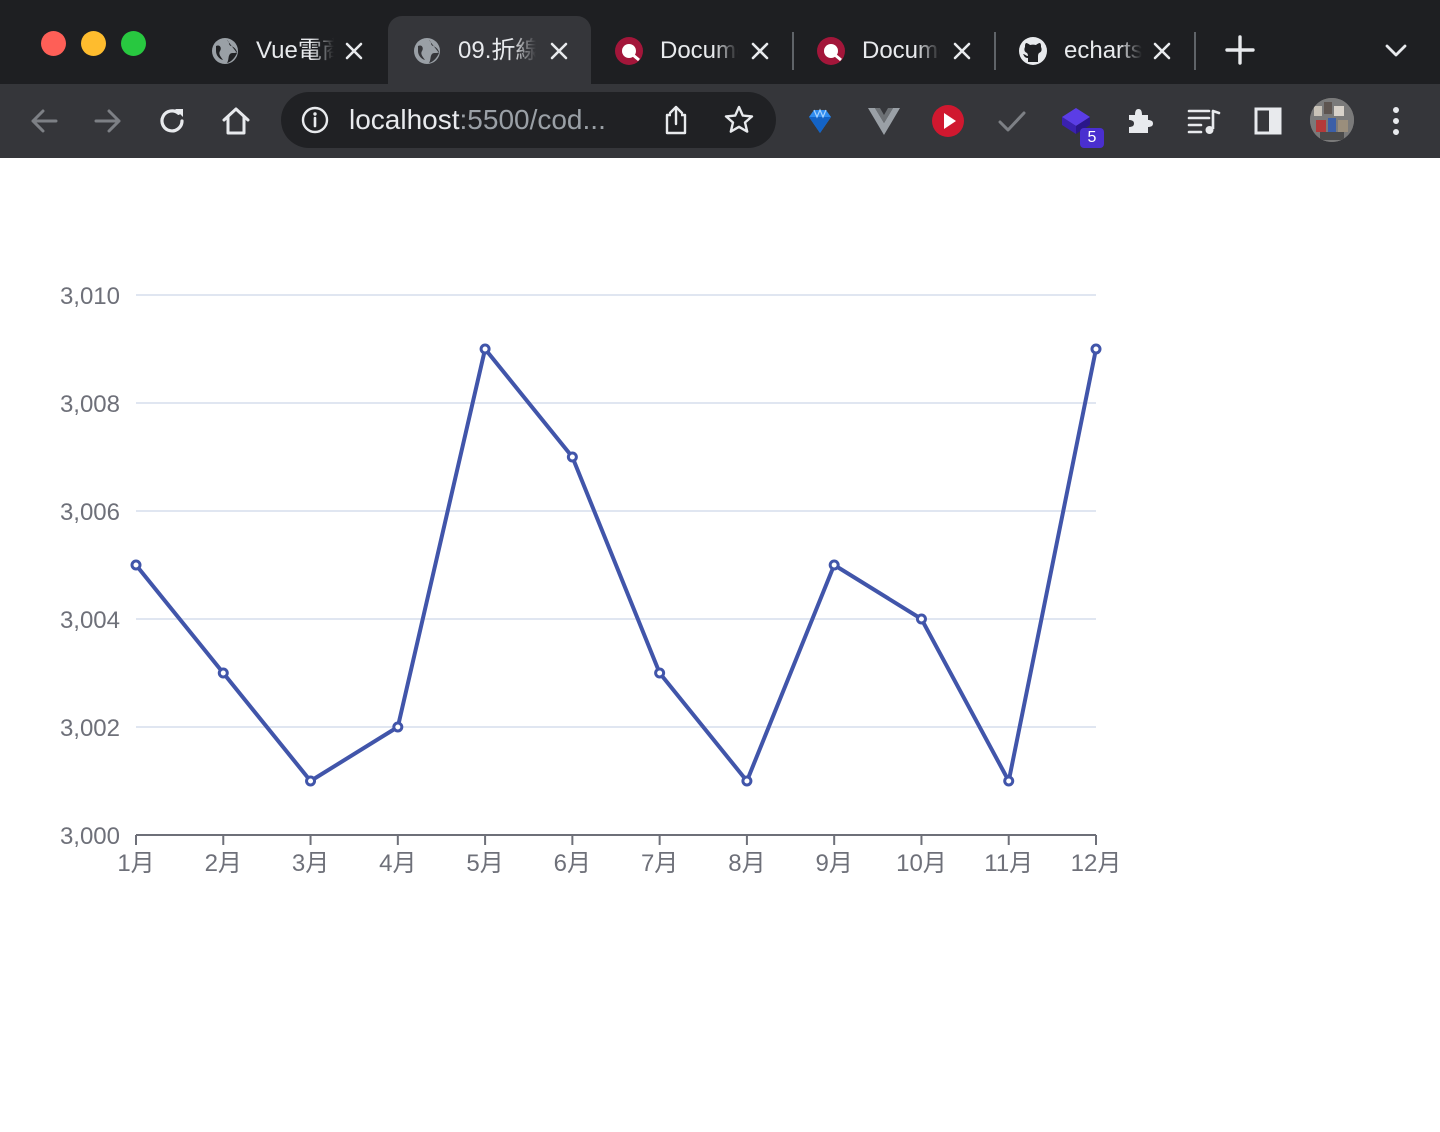 The width and height of the screenshot is (1440, 1132). Describe the element at coordinates (315, 120) in the screenshot. I see `info-icon` at that location.